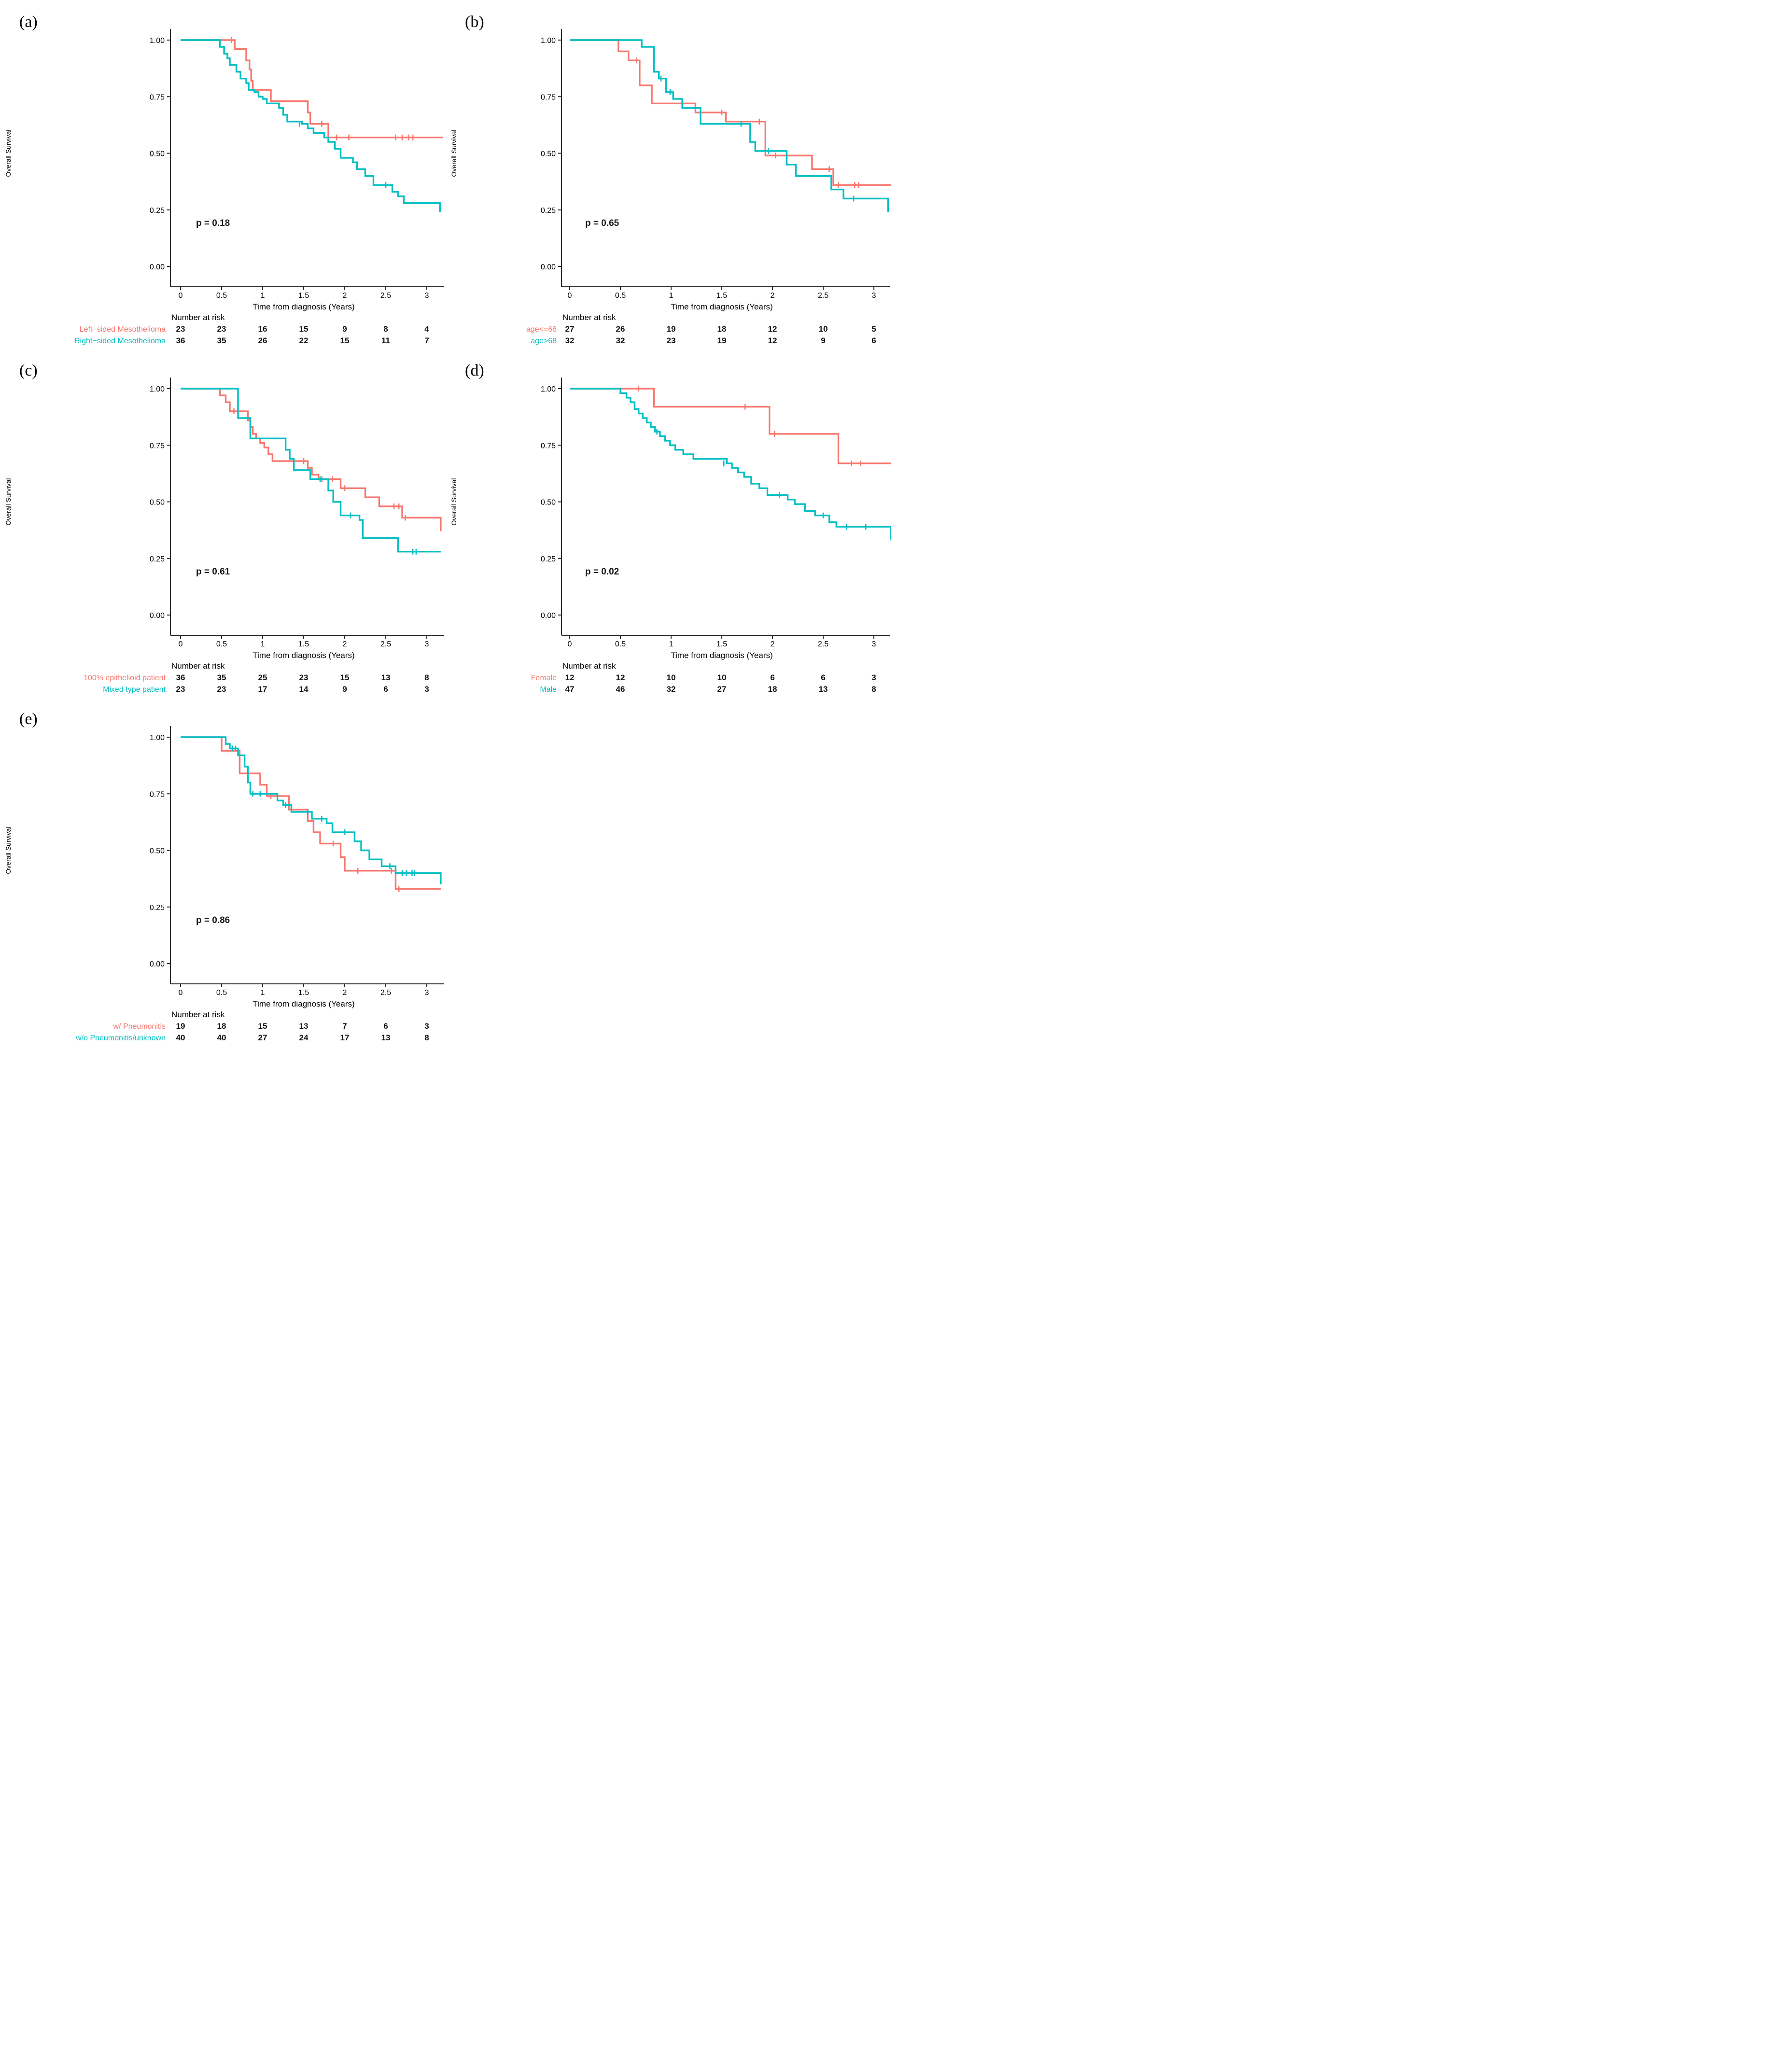 The image size is (1783, 2072). I want to click on p-value-label: p = 0.86, so click(213, 920).